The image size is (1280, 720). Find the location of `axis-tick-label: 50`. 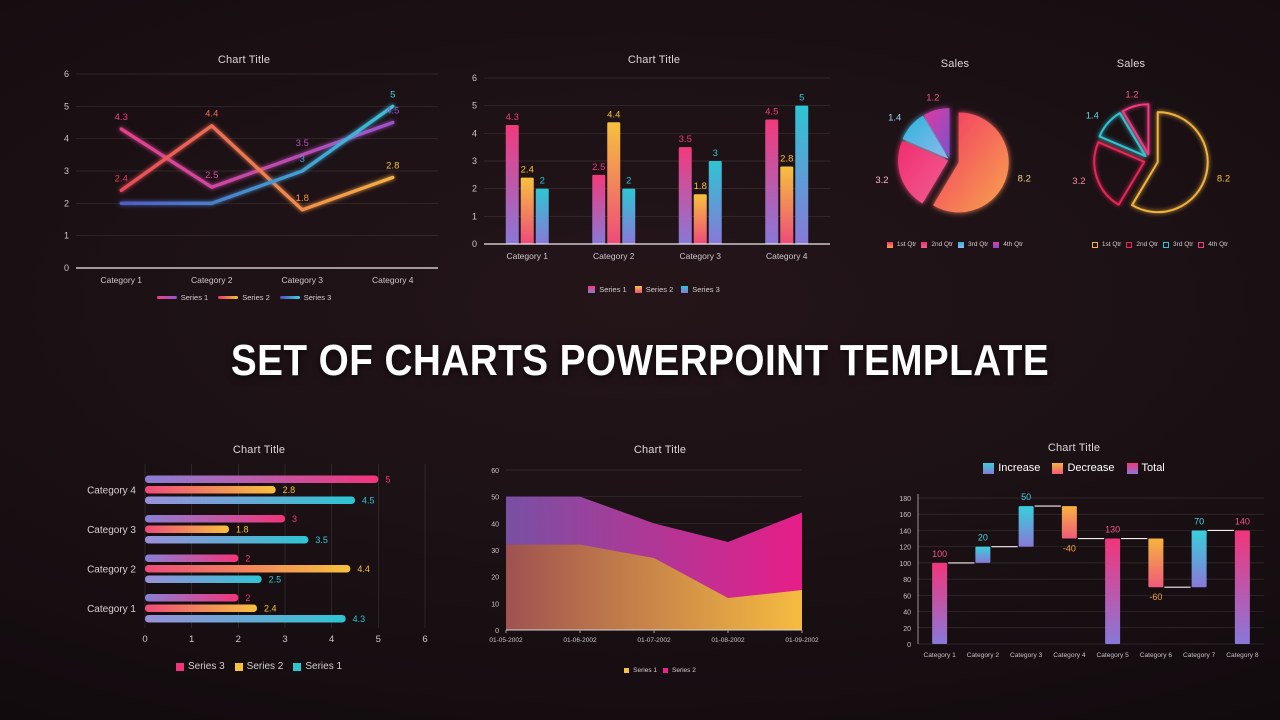

axis-tick-label: 50 is located at coordinates (495, 498).